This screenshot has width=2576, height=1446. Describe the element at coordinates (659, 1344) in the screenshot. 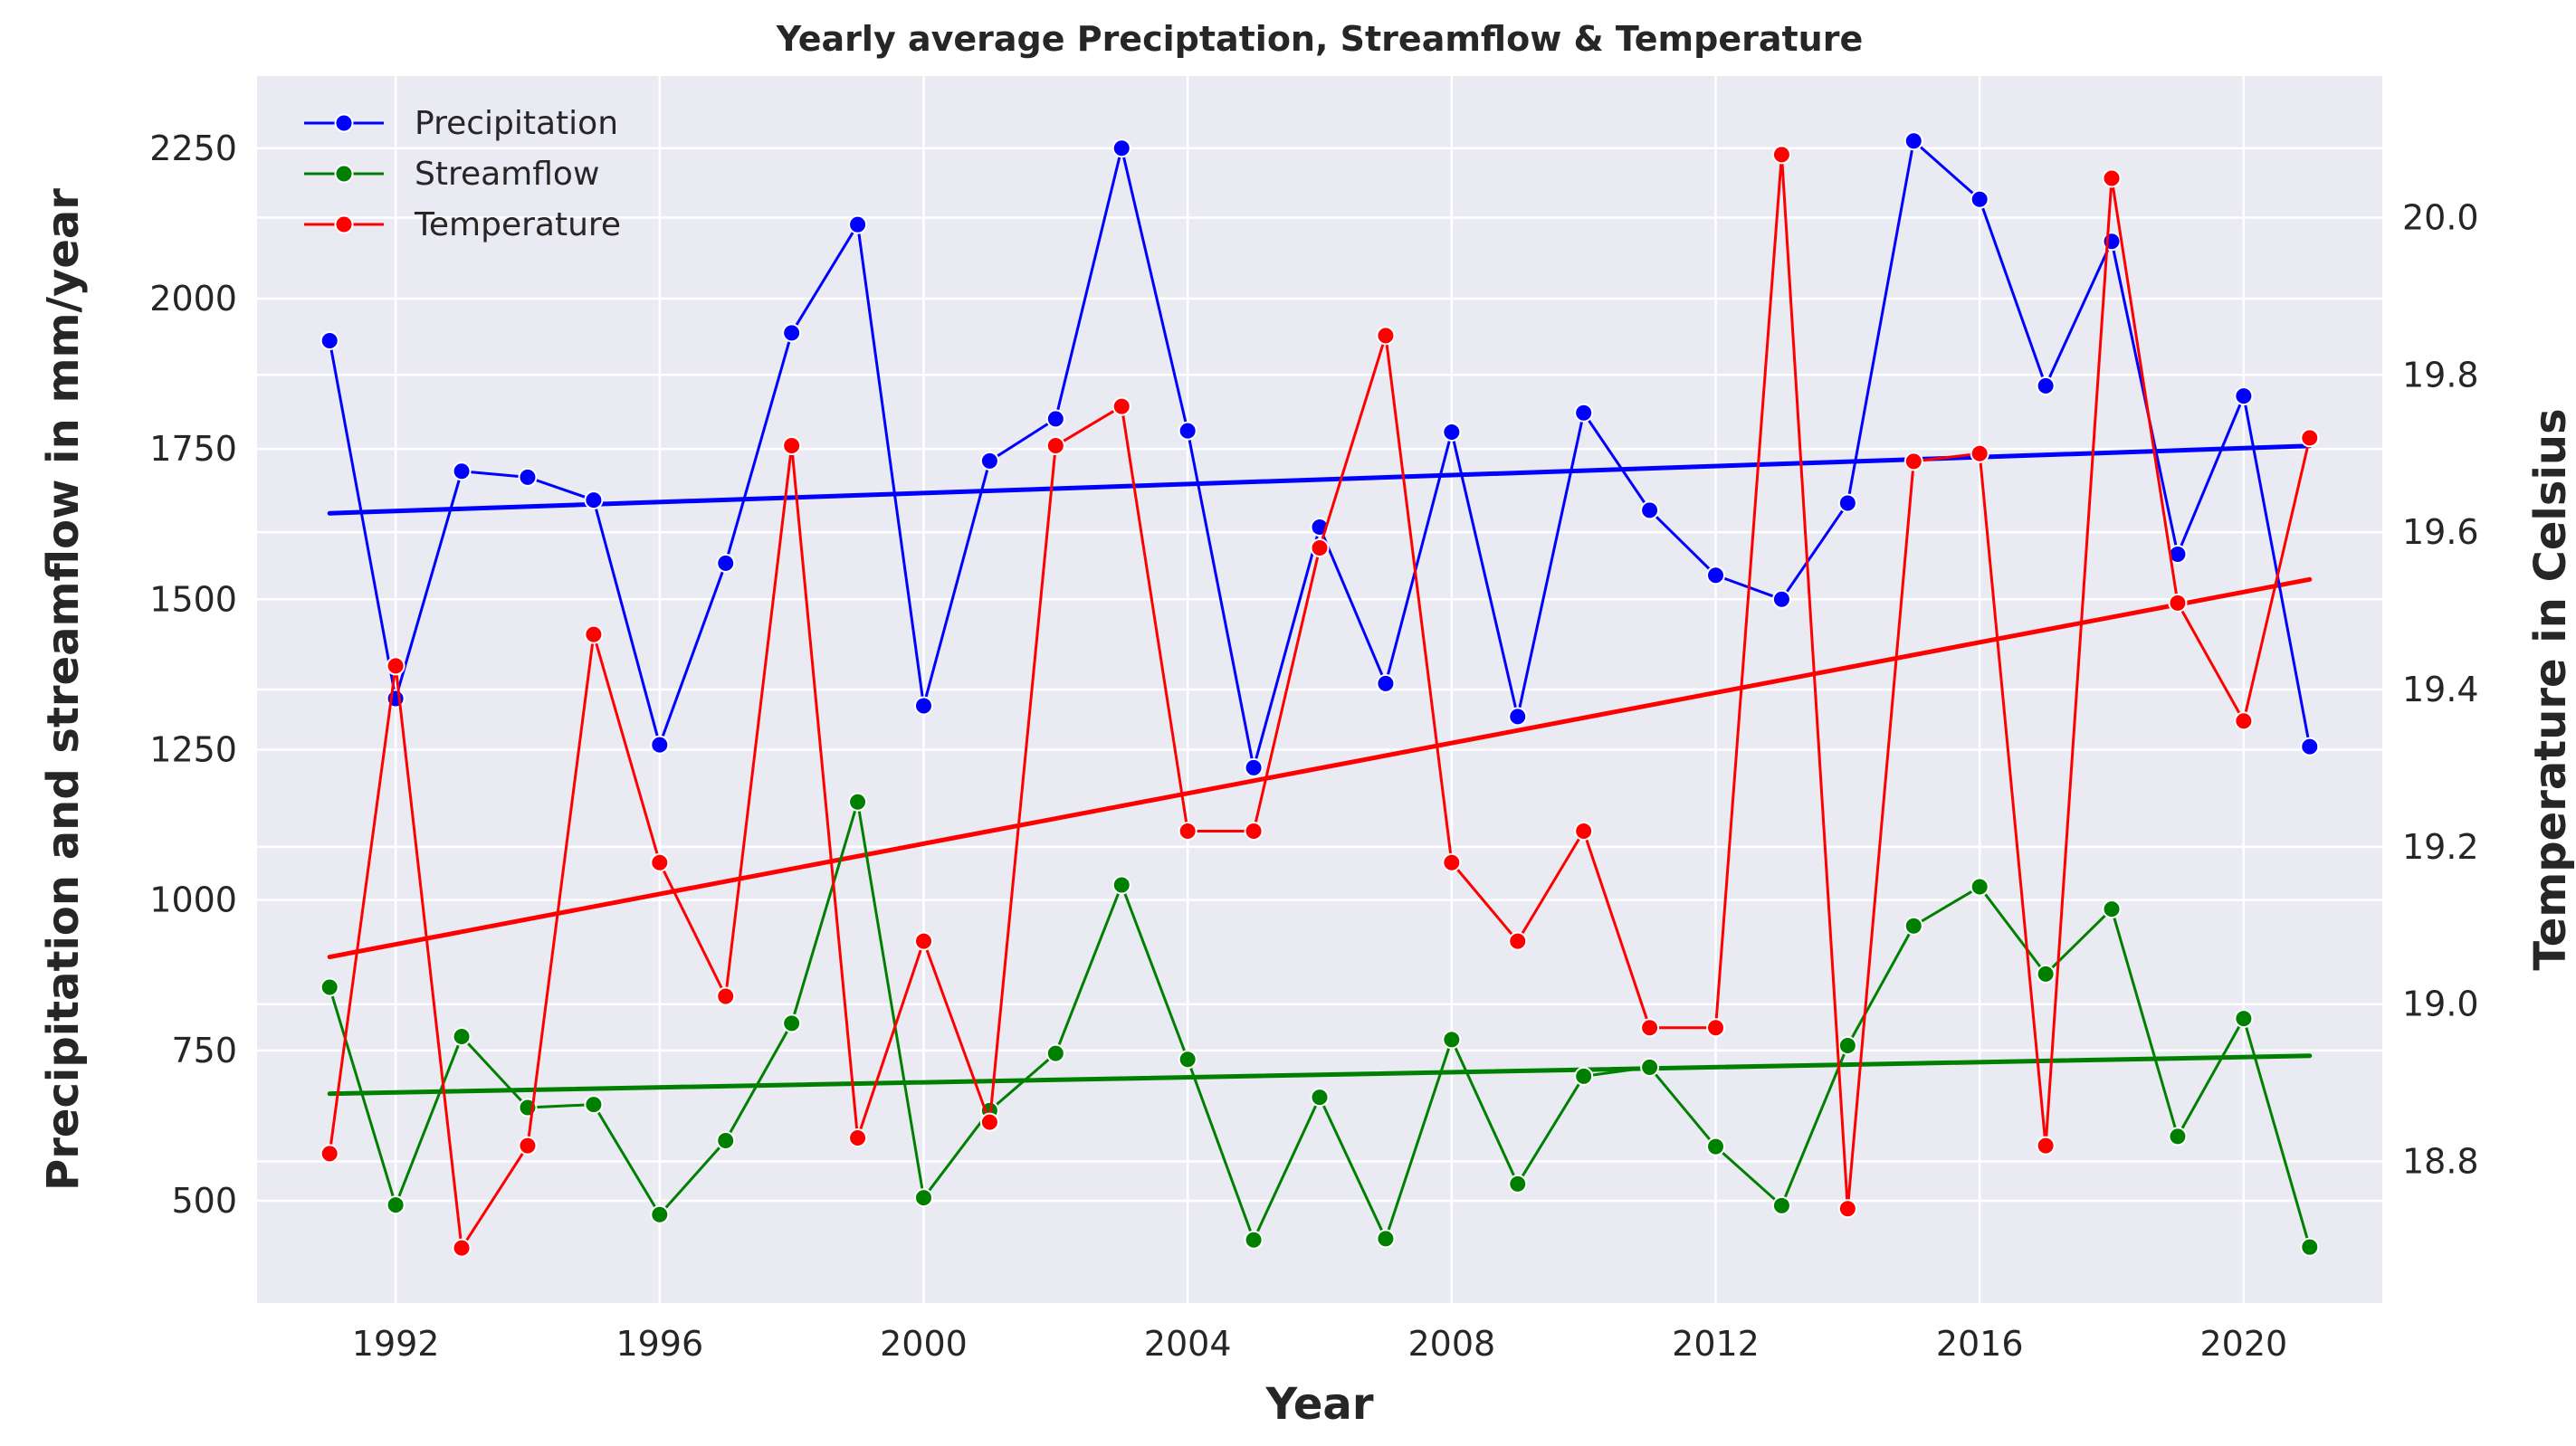

I see `x-tick-label: 1996` at that location.